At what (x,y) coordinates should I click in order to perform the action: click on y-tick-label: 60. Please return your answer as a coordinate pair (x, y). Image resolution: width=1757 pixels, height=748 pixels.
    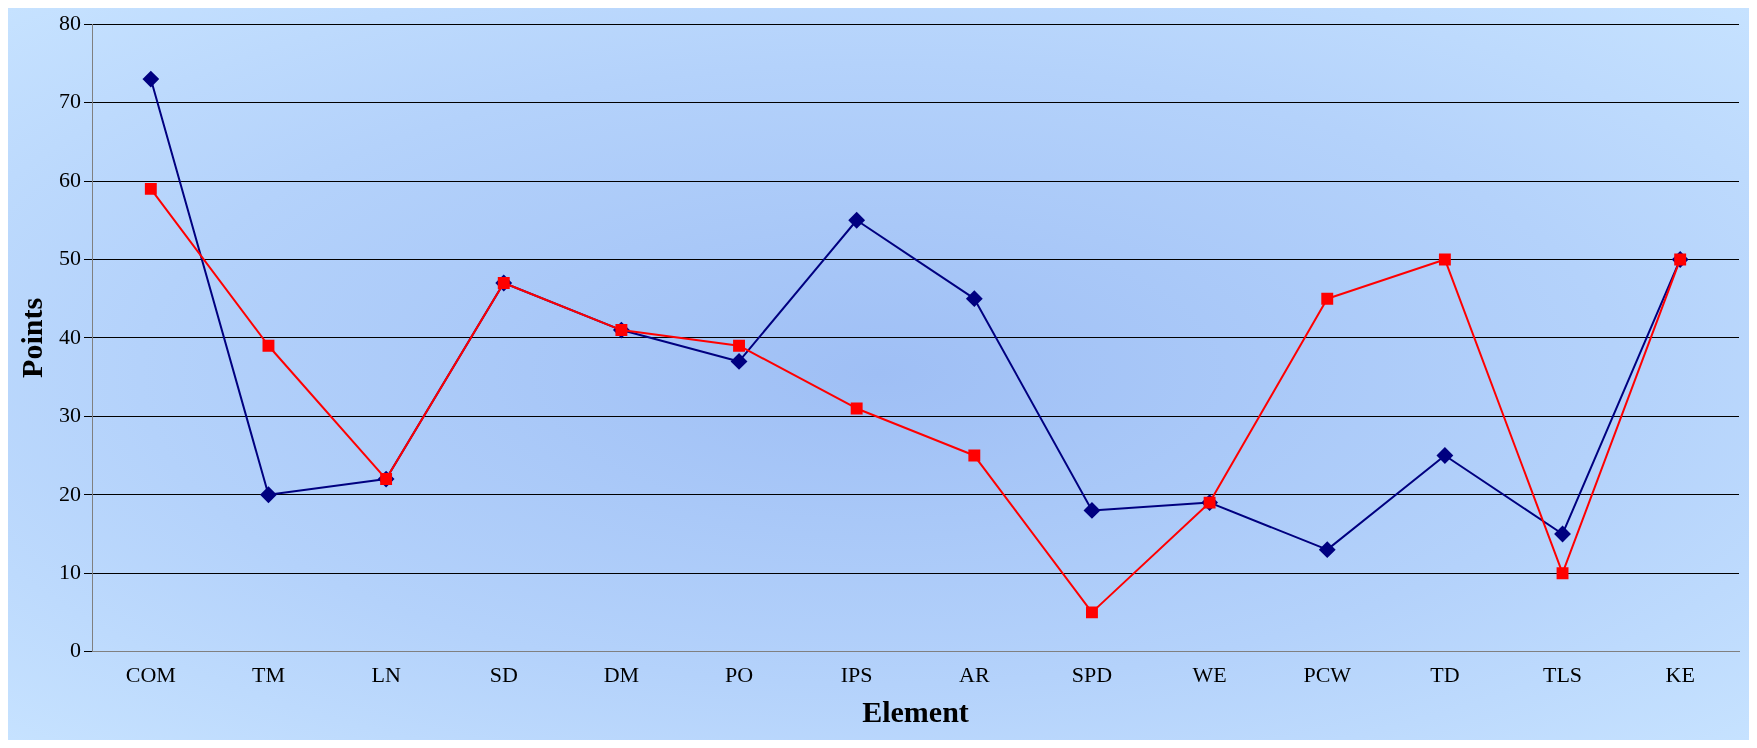
    Looking at the image, I should click on (70, 179).